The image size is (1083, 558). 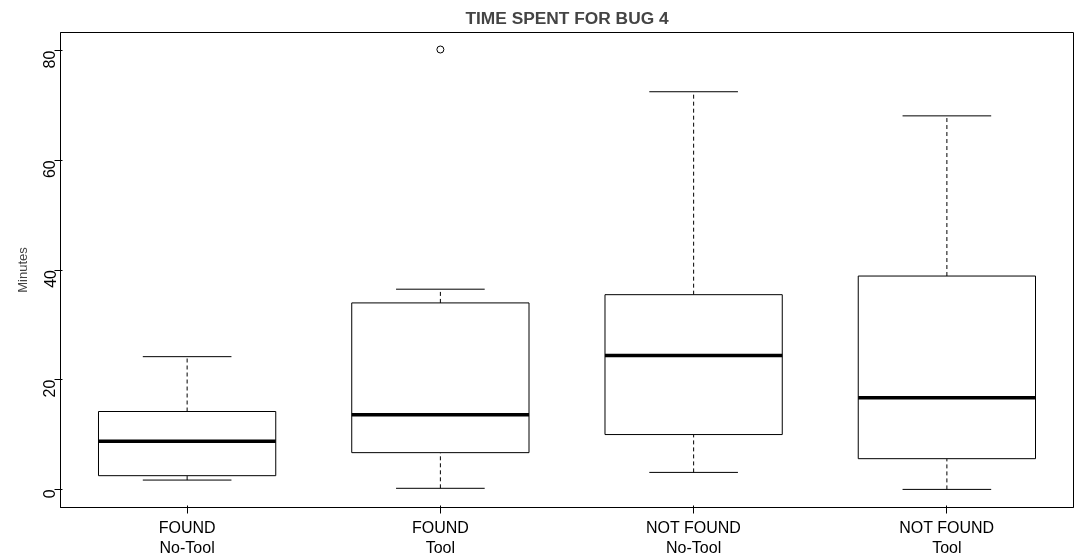 What do you see at coordinates (947, 537) in the screenshot?
I see `x-tick-label: NOT FOUND Tool` at bounding box center [947, 537].